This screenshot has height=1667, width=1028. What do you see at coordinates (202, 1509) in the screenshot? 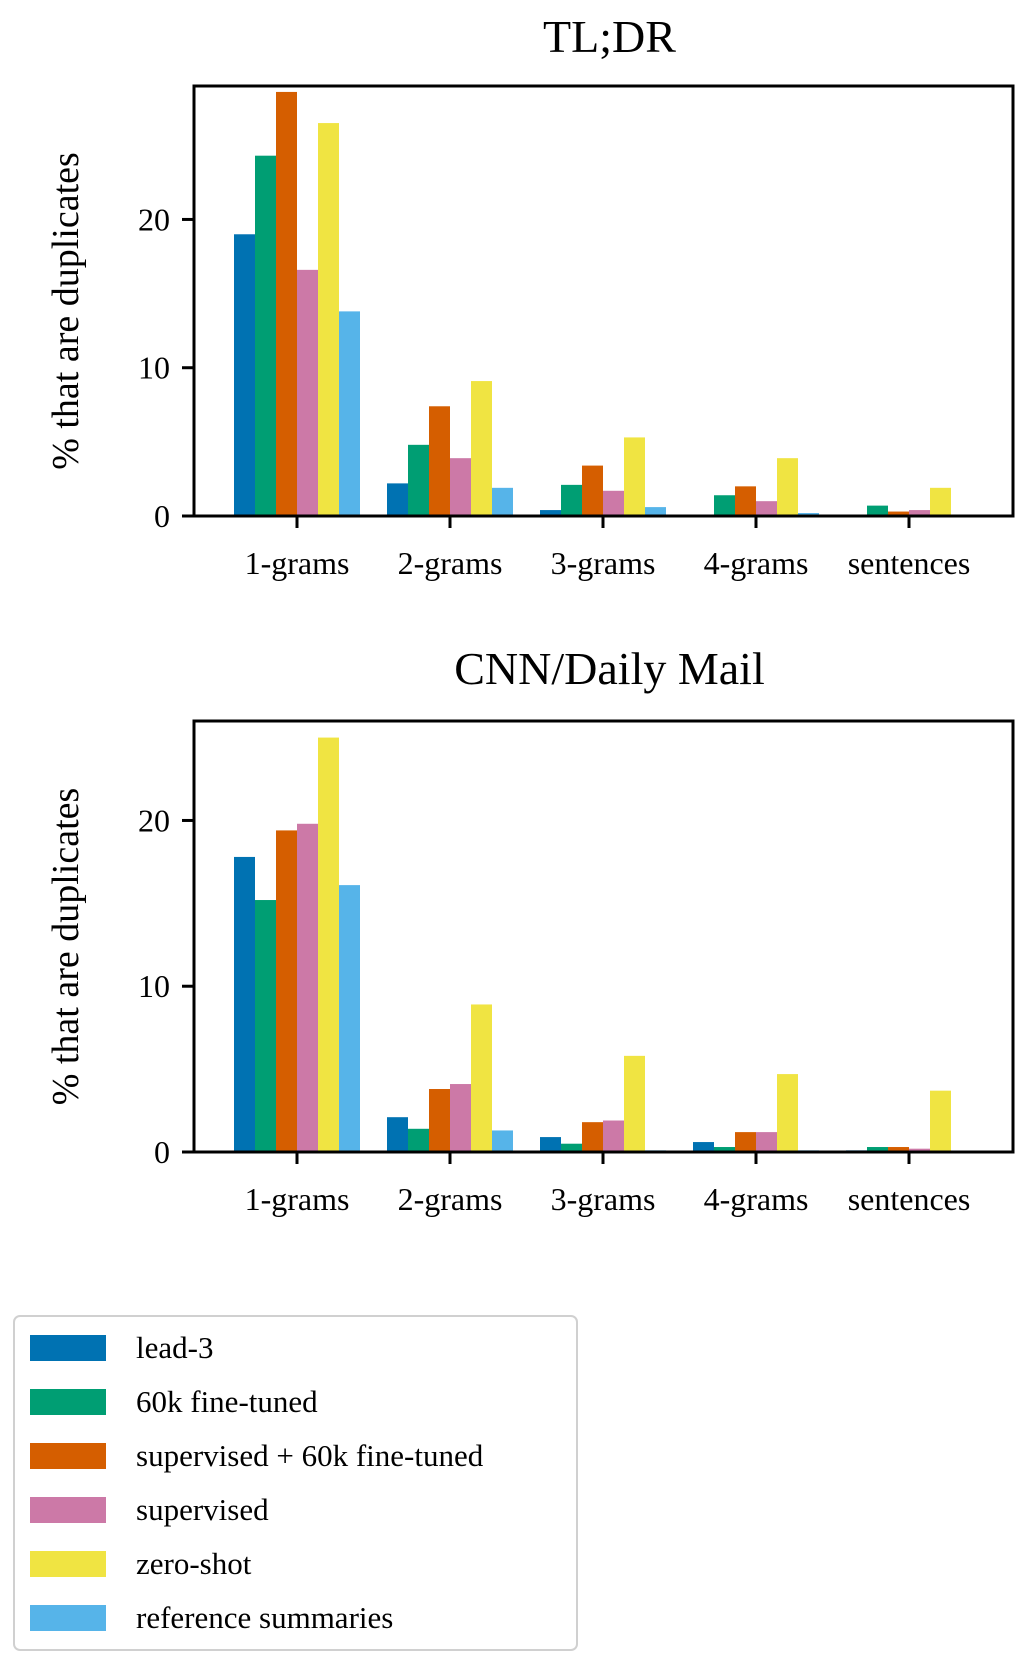
I see `legend-label: supervised` at bounding box center [202, 1509].